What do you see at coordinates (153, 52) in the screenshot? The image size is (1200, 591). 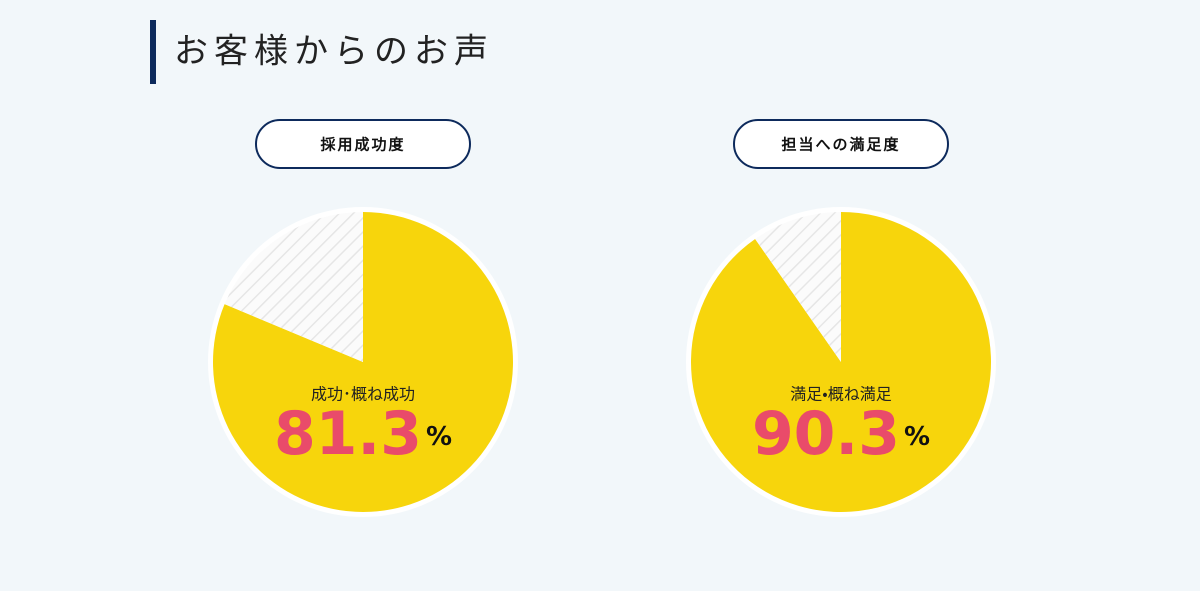 I see `heading-bar` at bounding box center [153, 52].